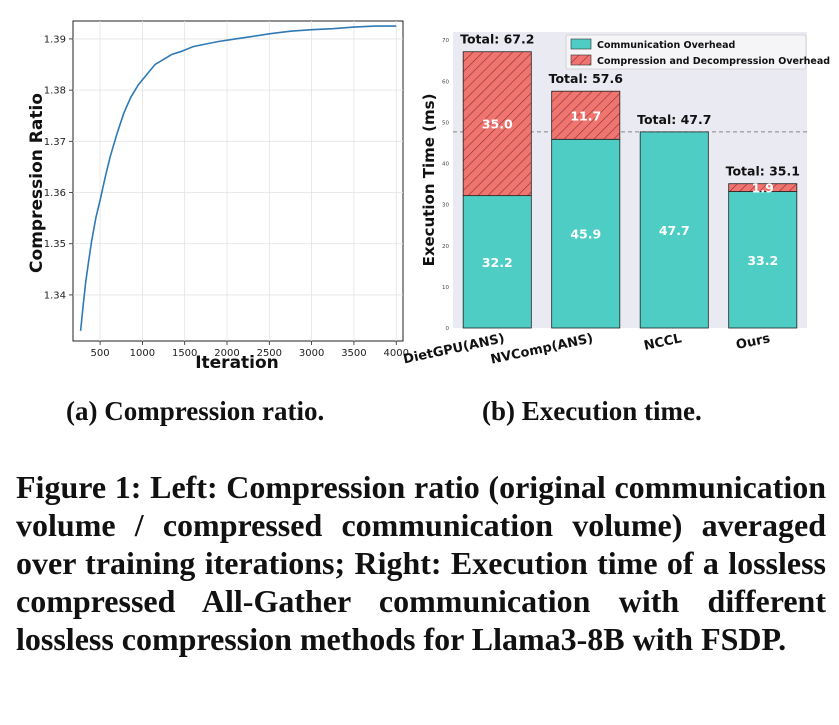  Describe the element at coordinates (55, 295) in the screenshot. I see `left-y-tick-label: 1.34` at that location.